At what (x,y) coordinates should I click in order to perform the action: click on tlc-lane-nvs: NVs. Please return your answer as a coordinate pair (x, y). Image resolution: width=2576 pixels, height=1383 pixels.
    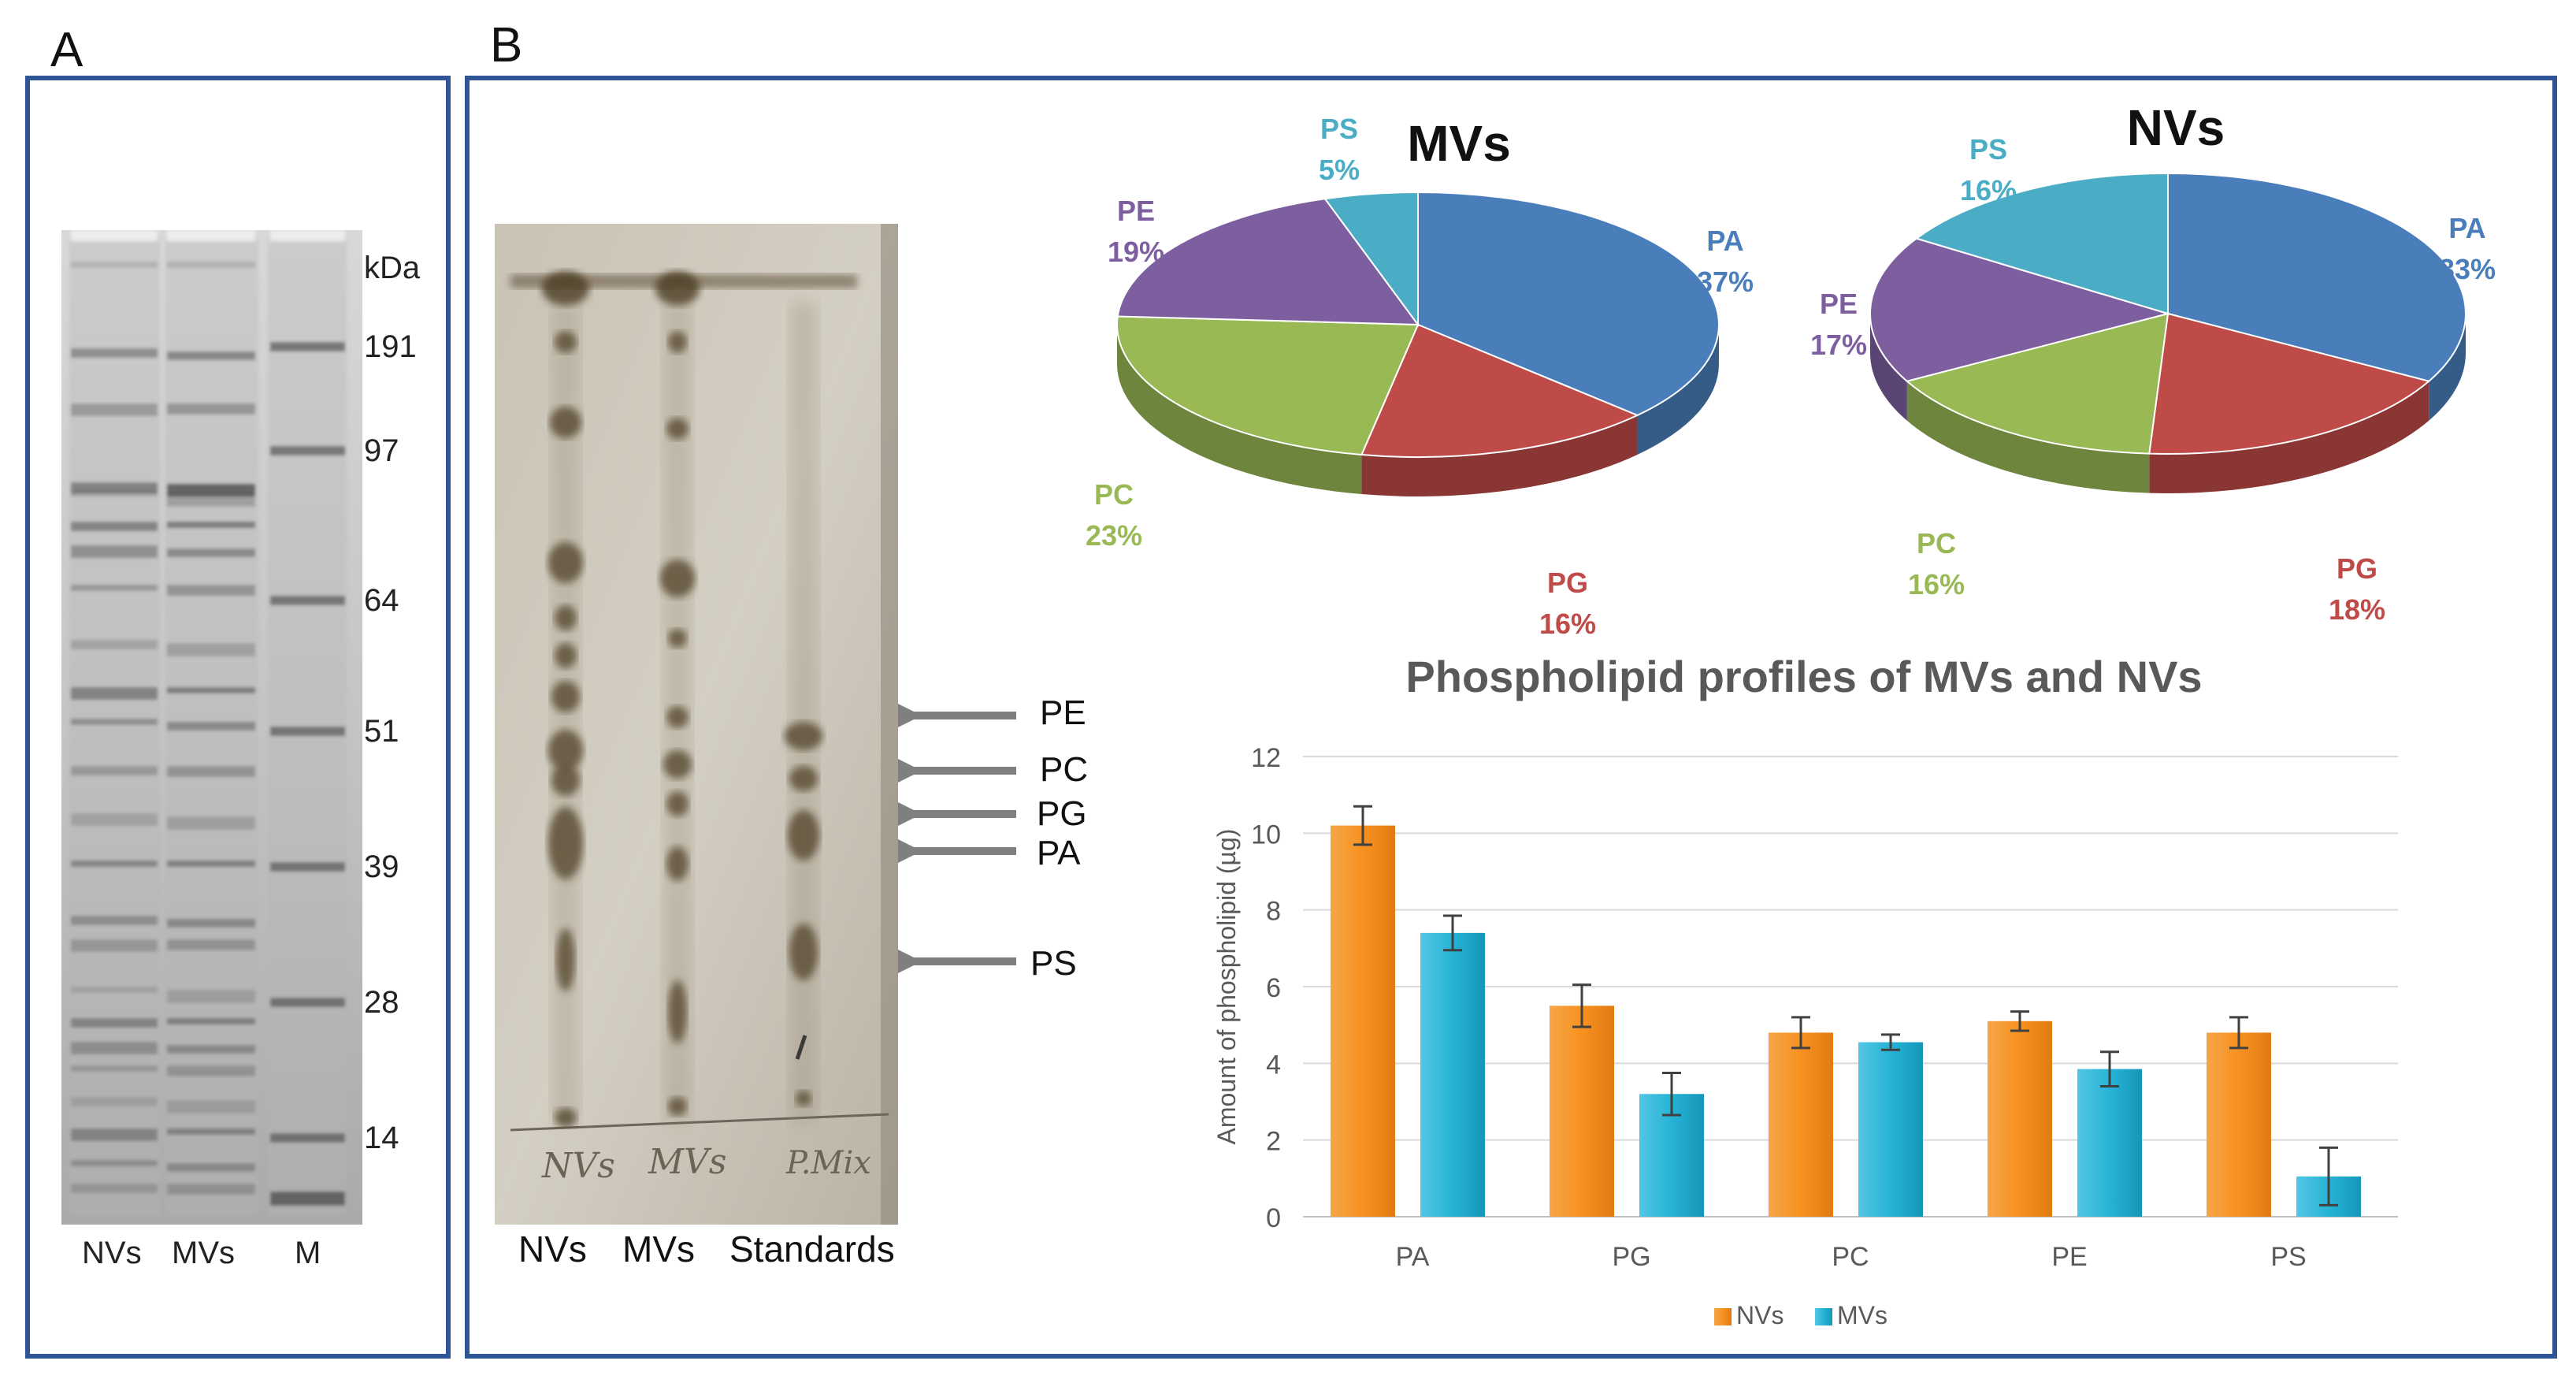
    Looking at the image, I should click on (552, 1249).